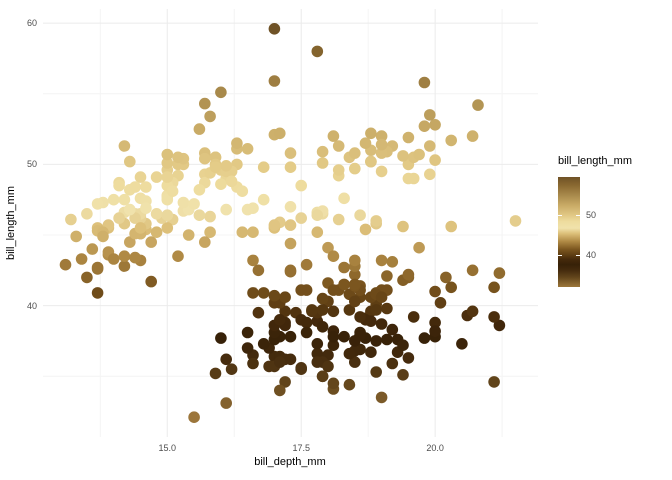  I want to click on x-tick-label: 17.5, so click(301, 448).